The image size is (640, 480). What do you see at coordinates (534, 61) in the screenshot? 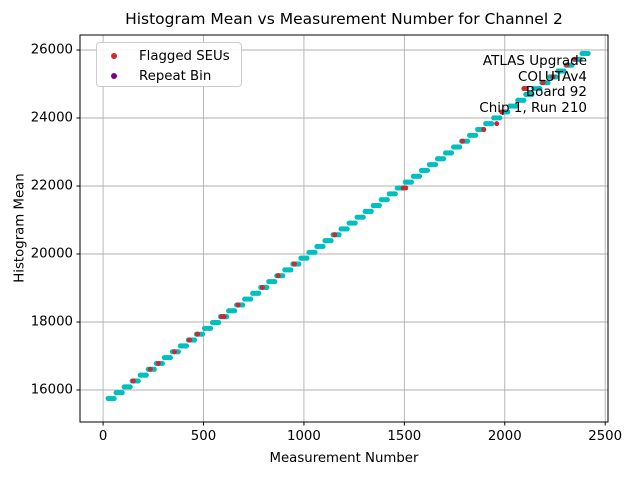
I see `annotation-line: ATLAS Upgrade` at bounding box center [534, 61].